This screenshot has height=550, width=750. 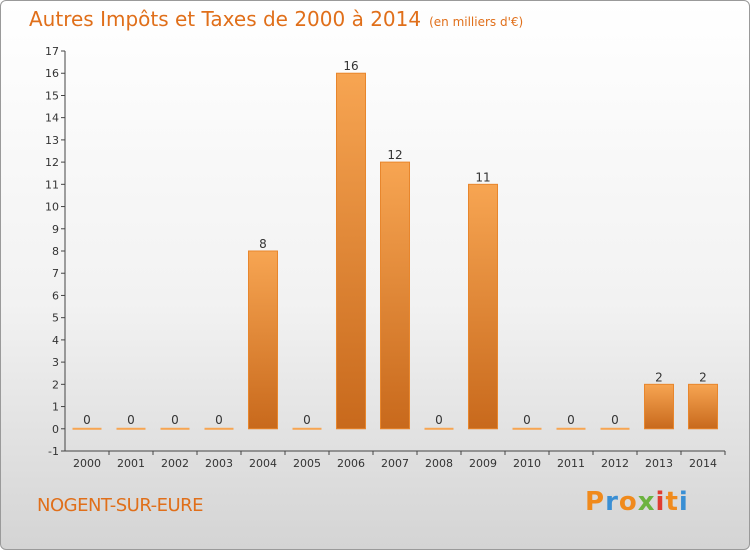 What do you see at coordinates (672, 502) in the screenshot?
I see `logo-letter: t` at bounding box center [672, 502].